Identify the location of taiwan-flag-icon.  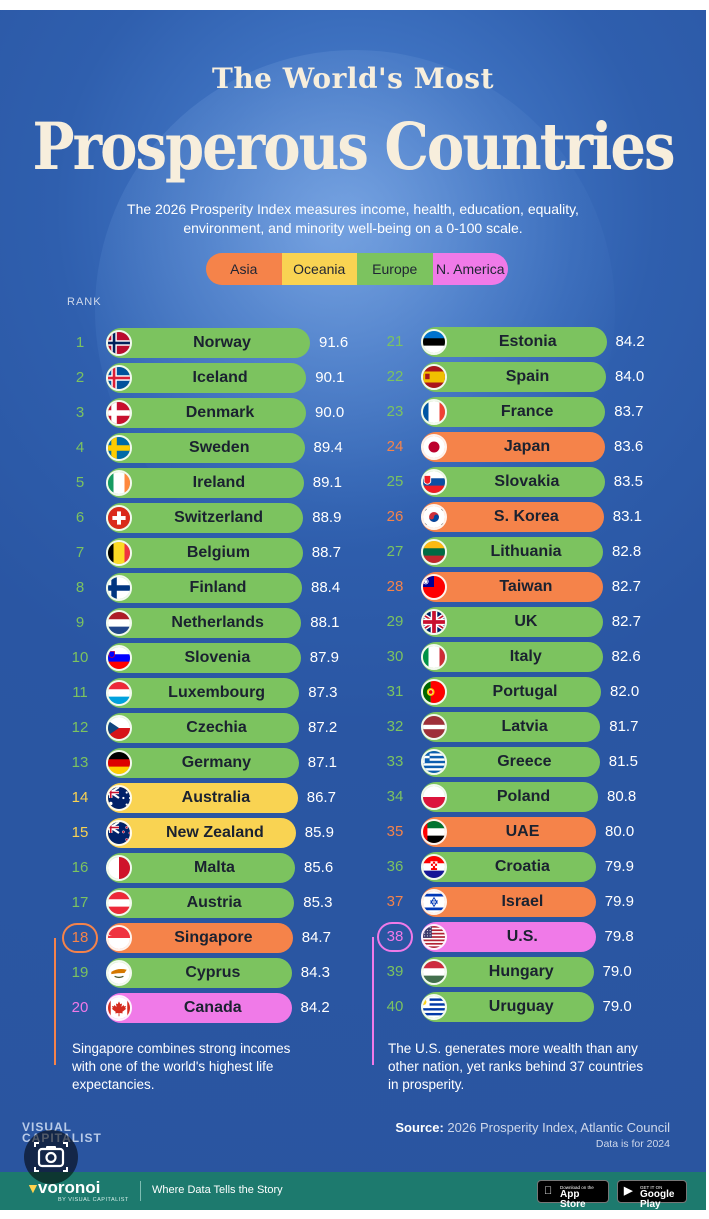
(434, 587).